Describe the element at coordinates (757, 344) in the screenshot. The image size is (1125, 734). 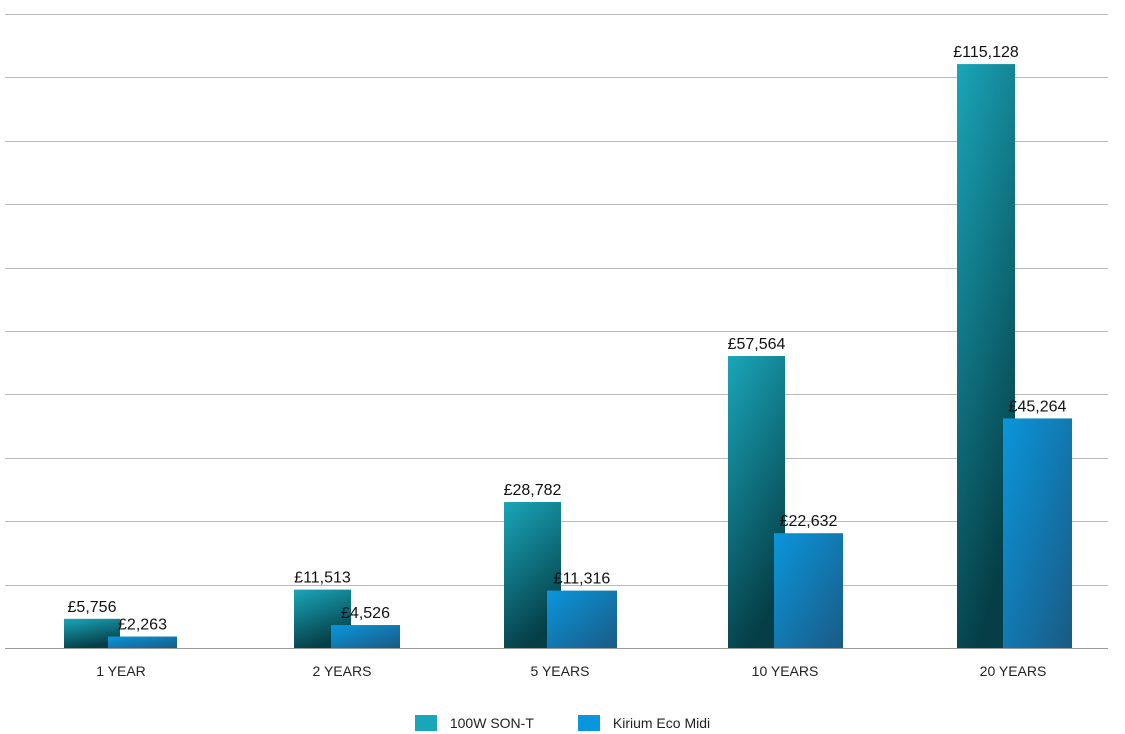
I see `data-label-son-t: £57,564` at that location.